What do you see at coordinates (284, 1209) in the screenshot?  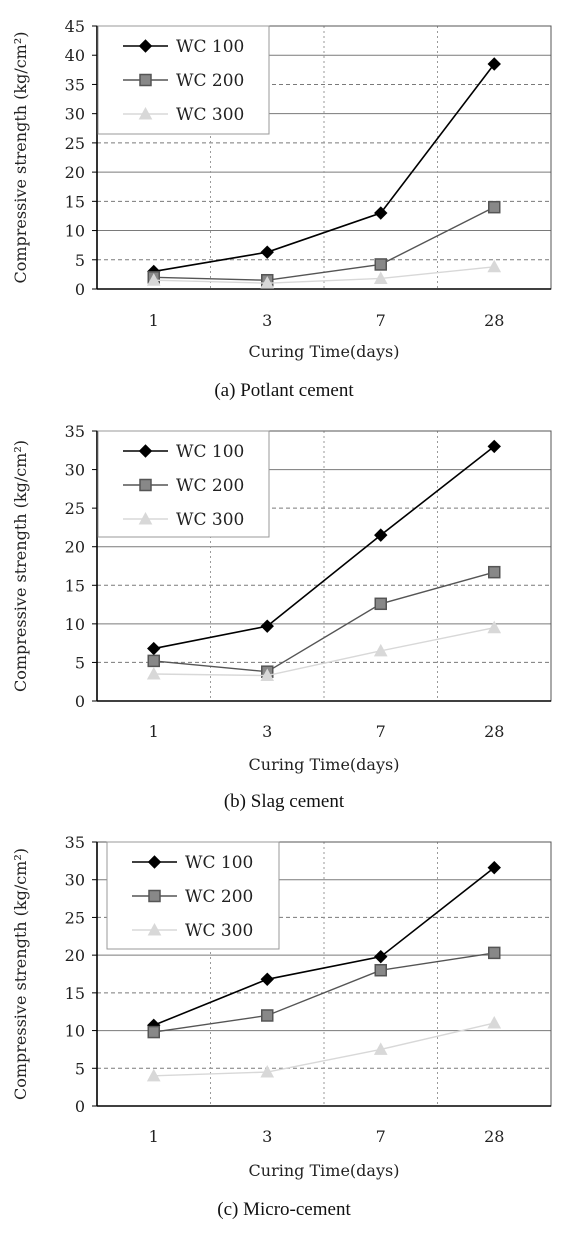 I see `chart-caption: (c) Micro-cement` at bounding box center [284, 1209].